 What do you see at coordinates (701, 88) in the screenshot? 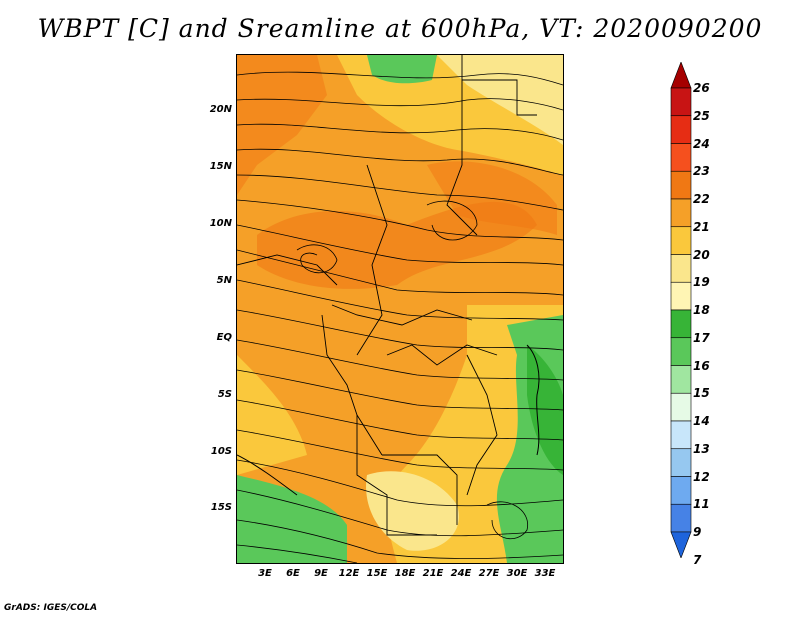
I see `colorbar-label: 26` at bounding box center [701, 88].